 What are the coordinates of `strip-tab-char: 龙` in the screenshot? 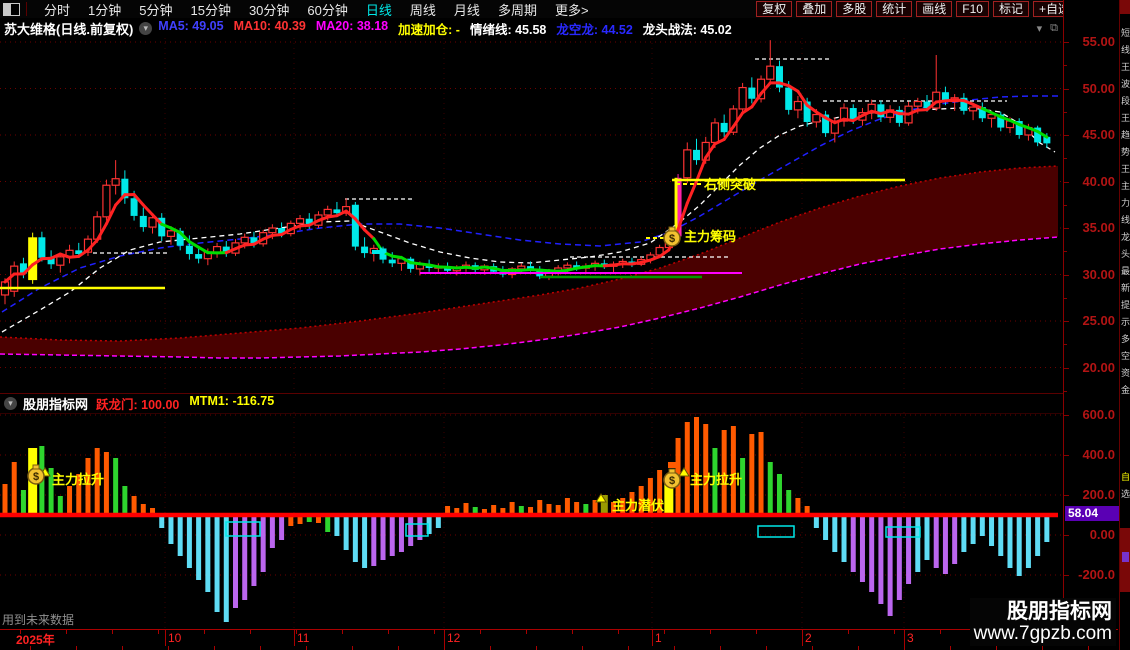 It's located at (1125, 237).